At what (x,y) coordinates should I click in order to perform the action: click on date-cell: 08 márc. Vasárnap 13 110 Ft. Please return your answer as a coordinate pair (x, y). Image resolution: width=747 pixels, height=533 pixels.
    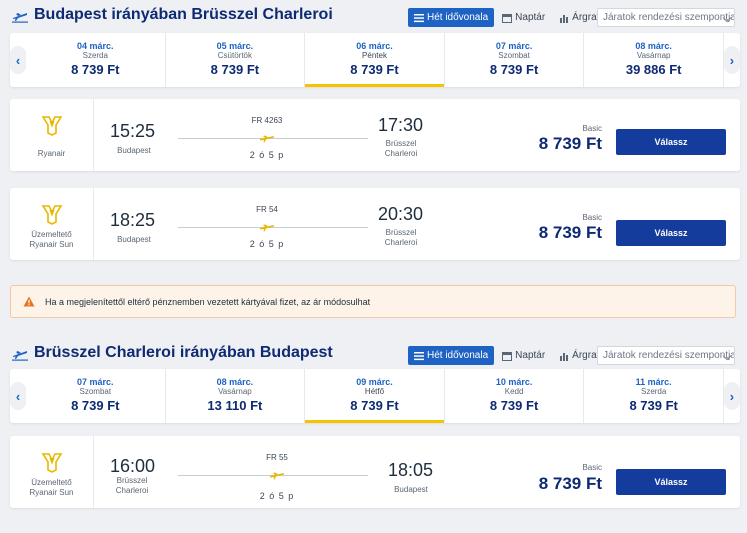
    Looking at the image, I should click on (236, 396).